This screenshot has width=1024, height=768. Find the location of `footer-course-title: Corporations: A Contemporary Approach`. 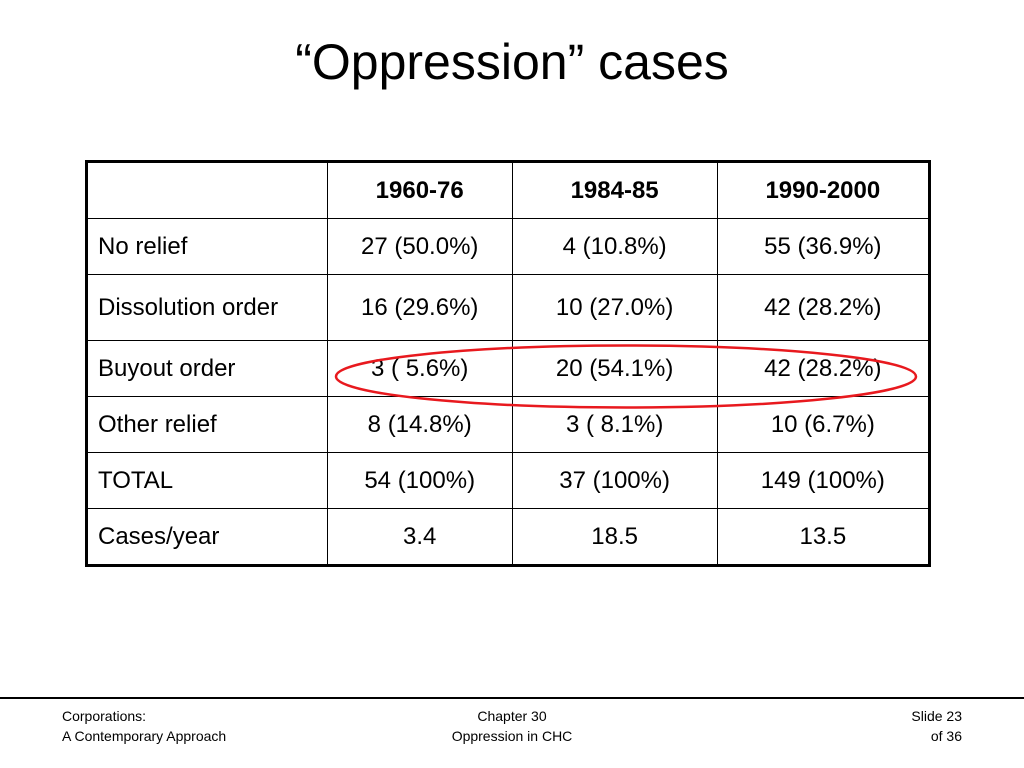

footer-course-title: Corporations: A Contemporary Approach is located at coordinates (144, 726).